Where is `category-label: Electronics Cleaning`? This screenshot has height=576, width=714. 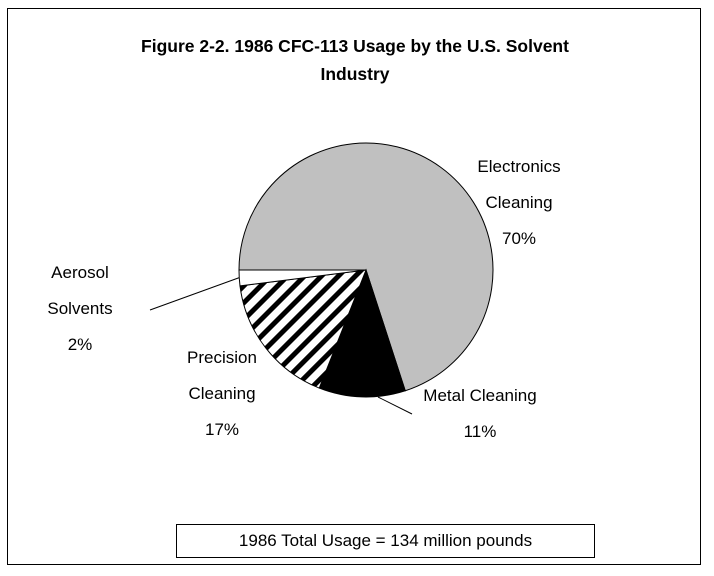 category-label: Electronics Cleaning is located at coordinates (519, 184).